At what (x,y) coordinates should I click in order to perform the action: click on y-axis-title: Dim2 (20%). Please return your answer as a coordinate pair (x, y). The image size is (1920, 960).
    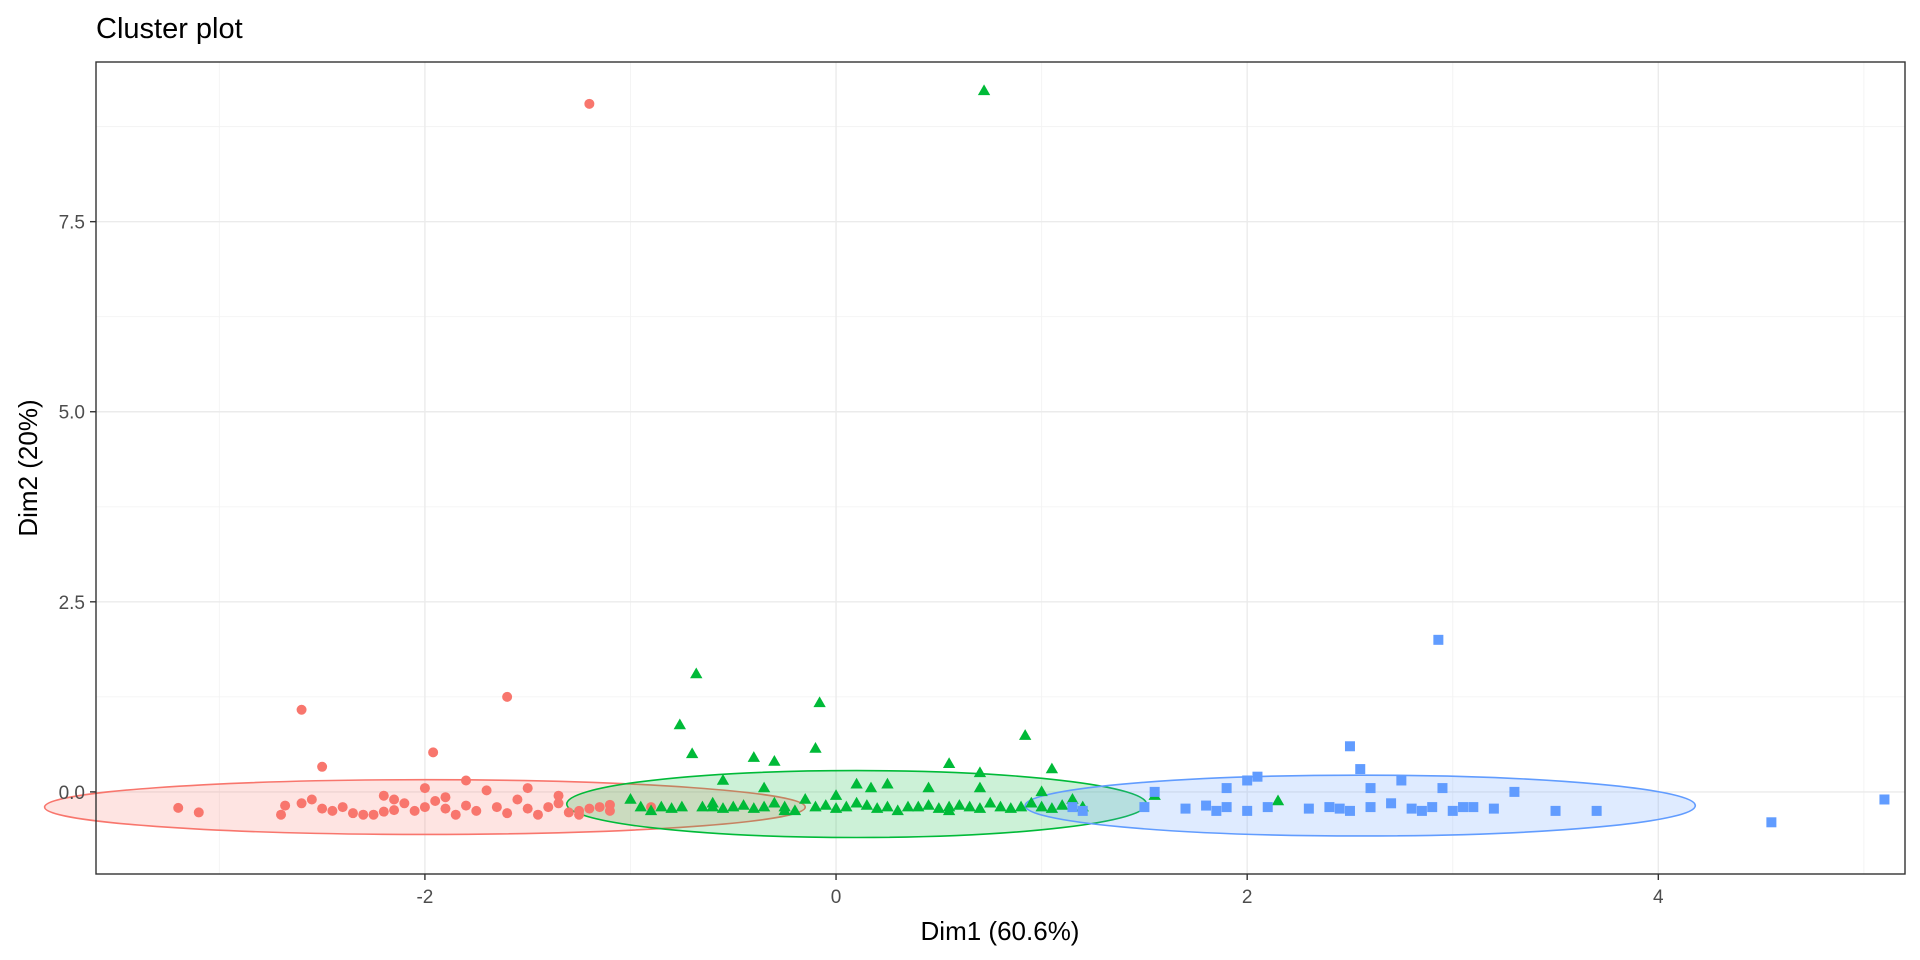
    Looking at the image, I should click on (28, 467).